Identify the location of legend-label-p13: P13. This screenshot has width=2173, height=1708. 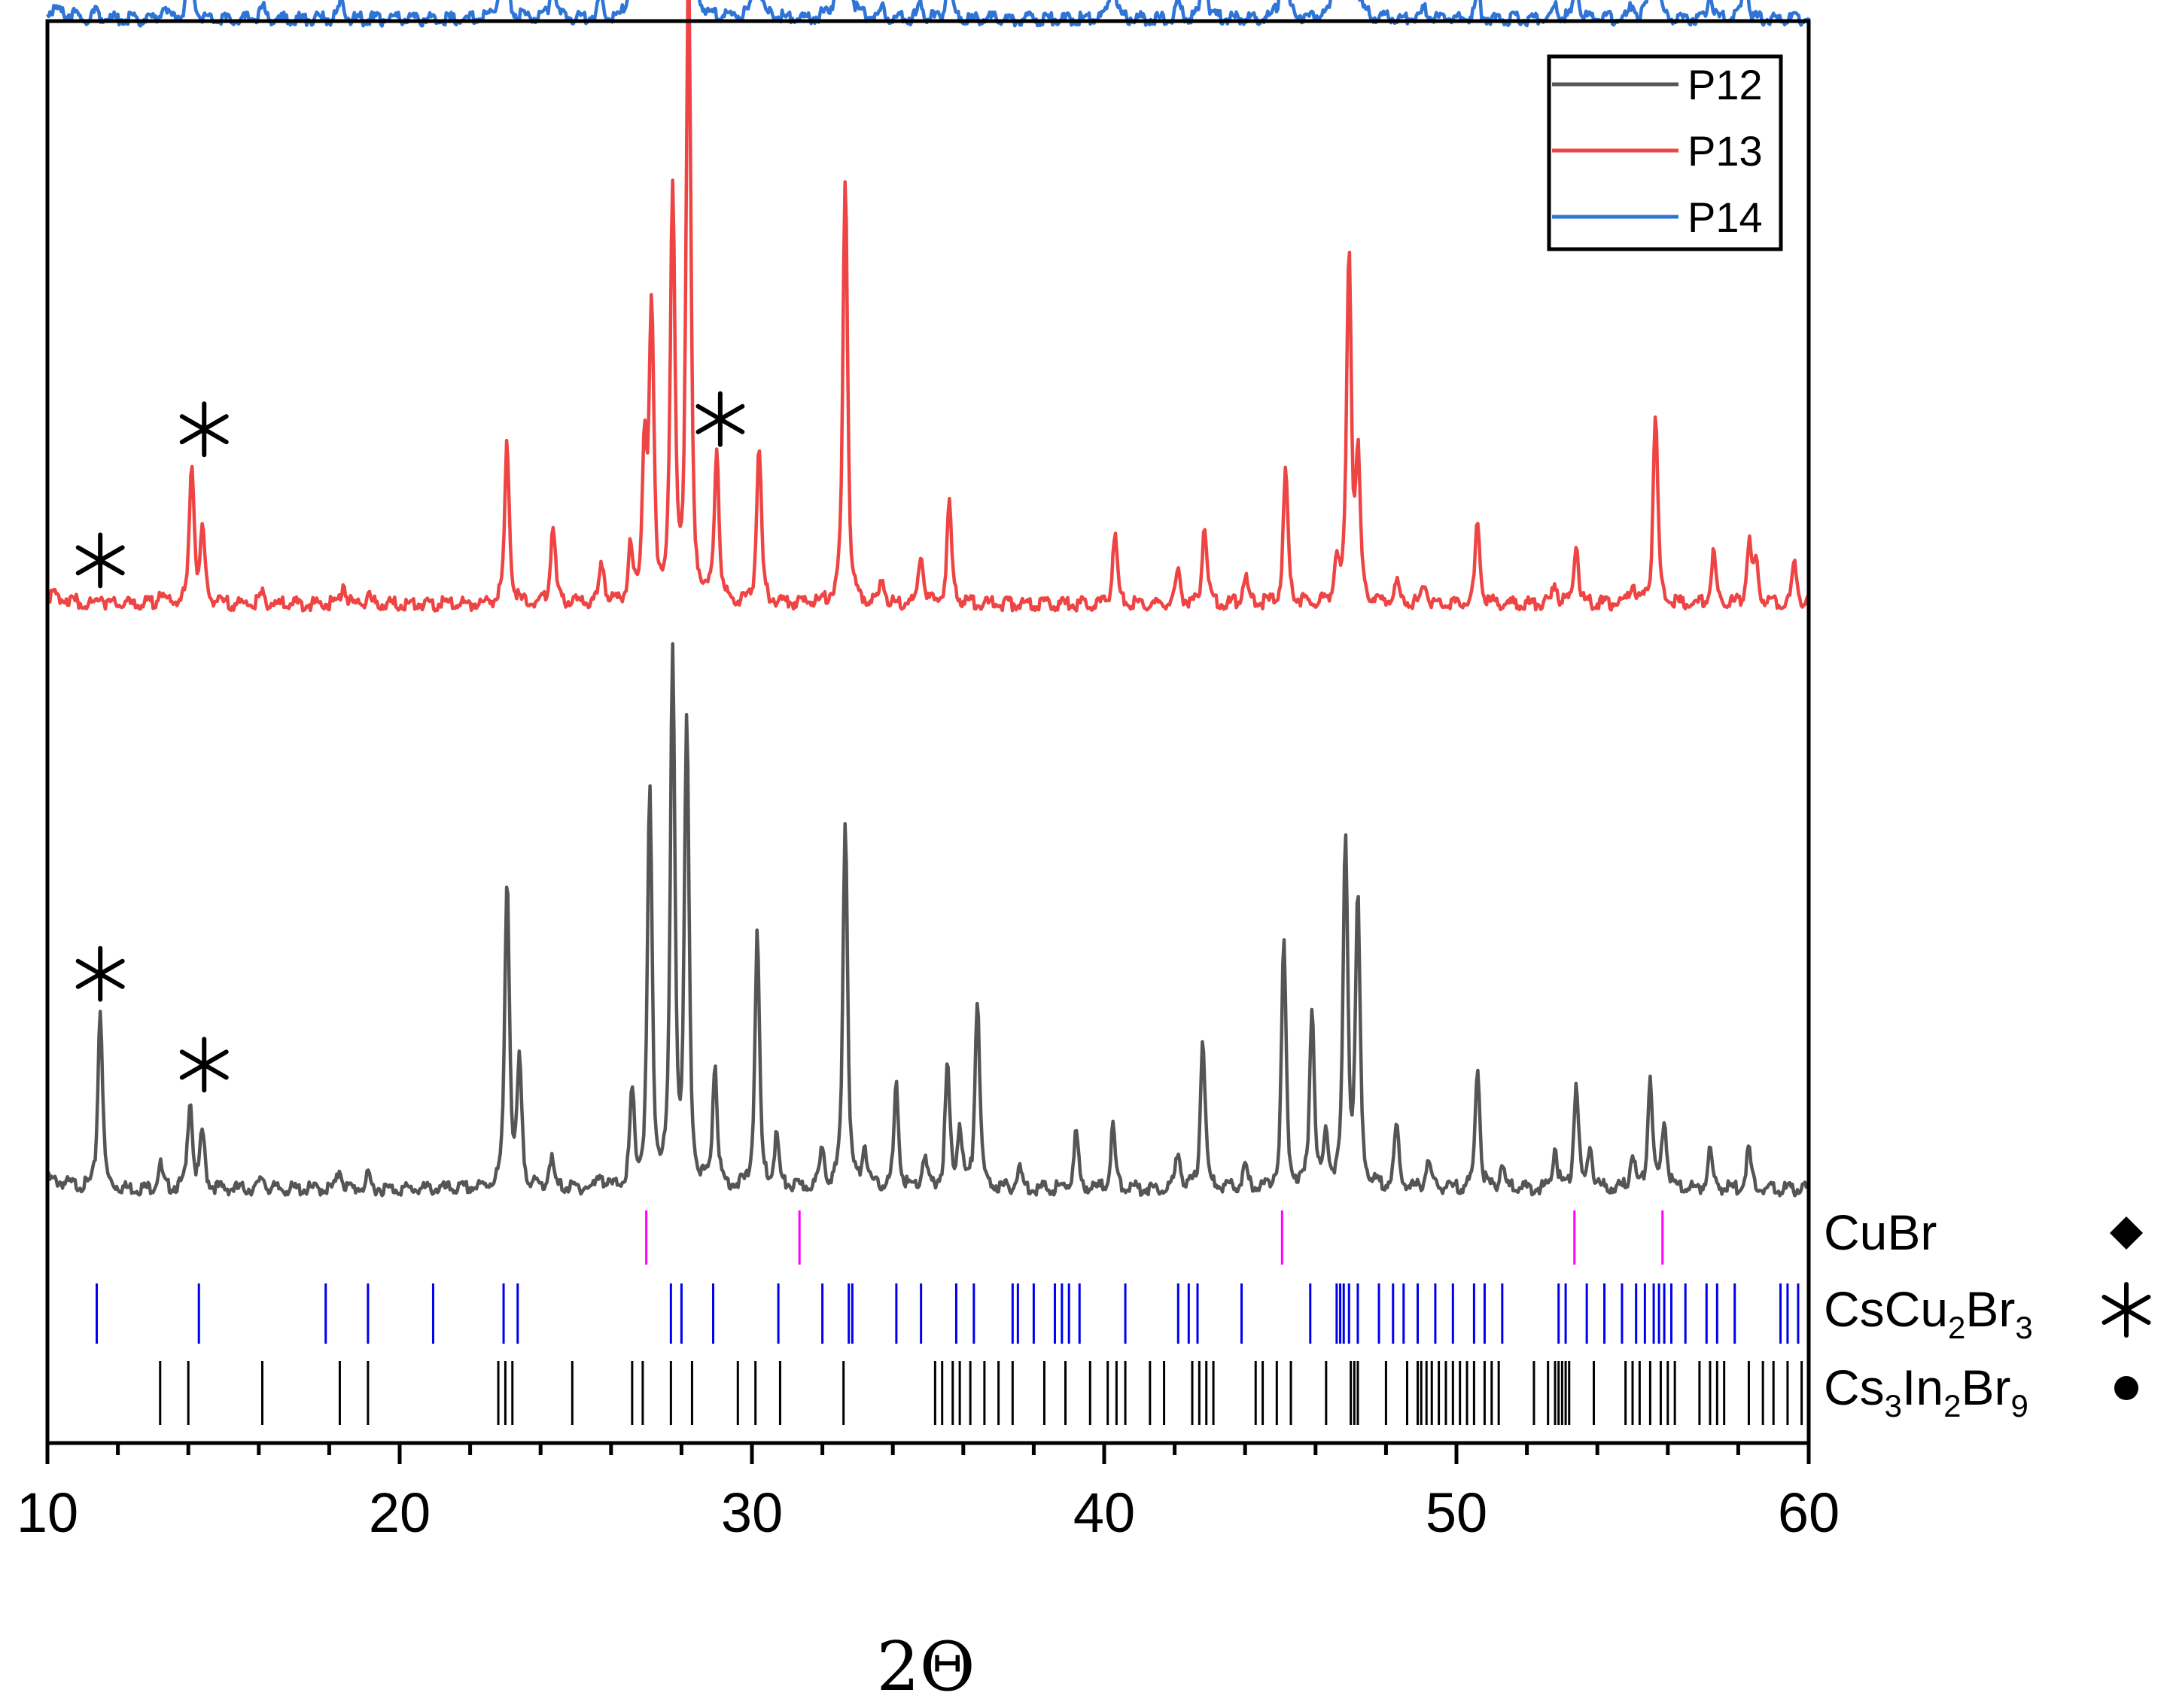
(1726, 151).